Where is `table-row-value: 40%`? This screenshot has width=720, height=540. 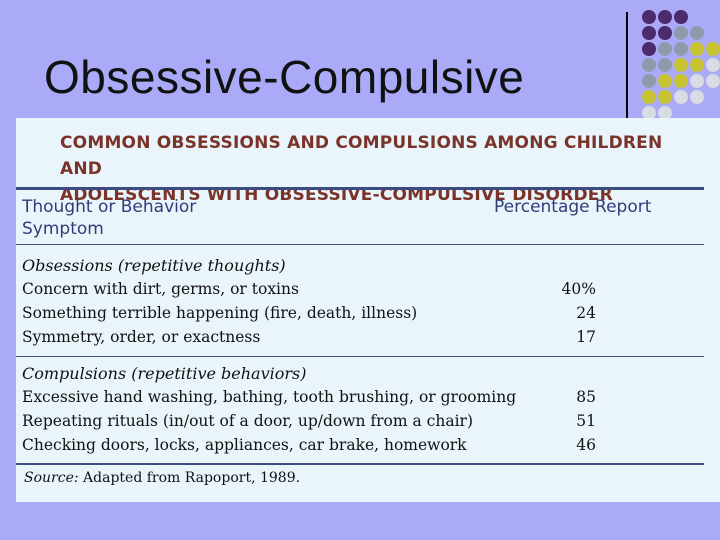 table-row-value: 40% is located at coordinates (578, 289).